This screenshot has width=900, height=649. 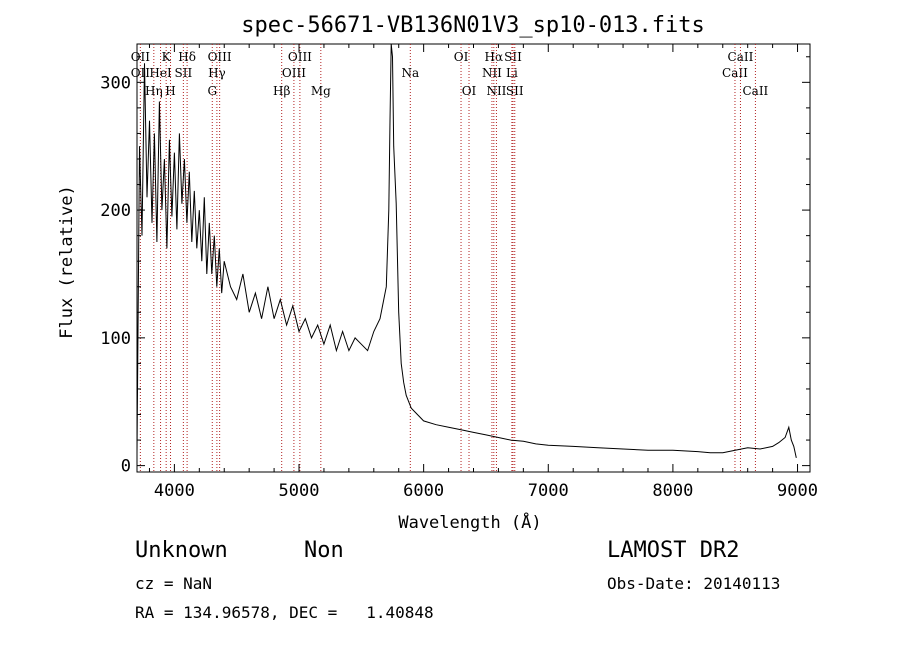 What do you see at coordinates (174, 583) in the screenshot?
I see `redshift-label: cz = NaN` at bounding box center [174, 583].